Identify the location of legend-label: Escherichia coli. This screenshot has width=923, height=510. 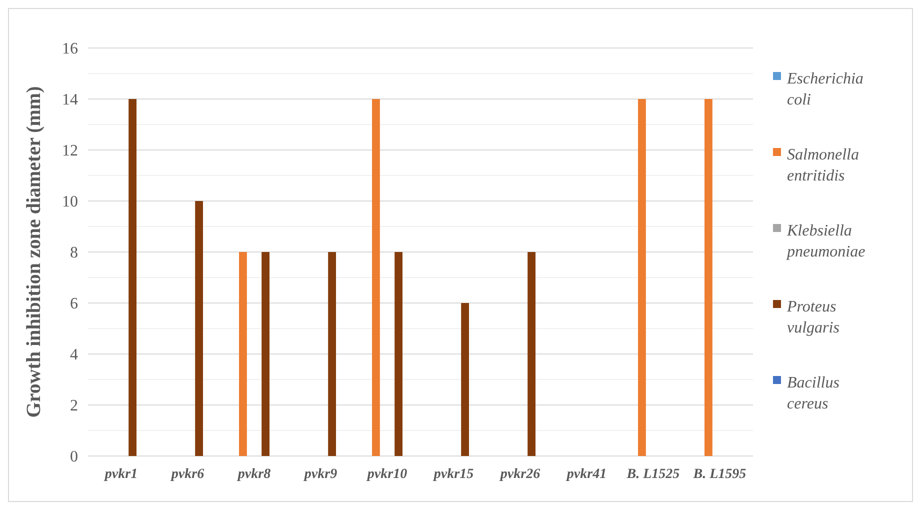
(825, 89).